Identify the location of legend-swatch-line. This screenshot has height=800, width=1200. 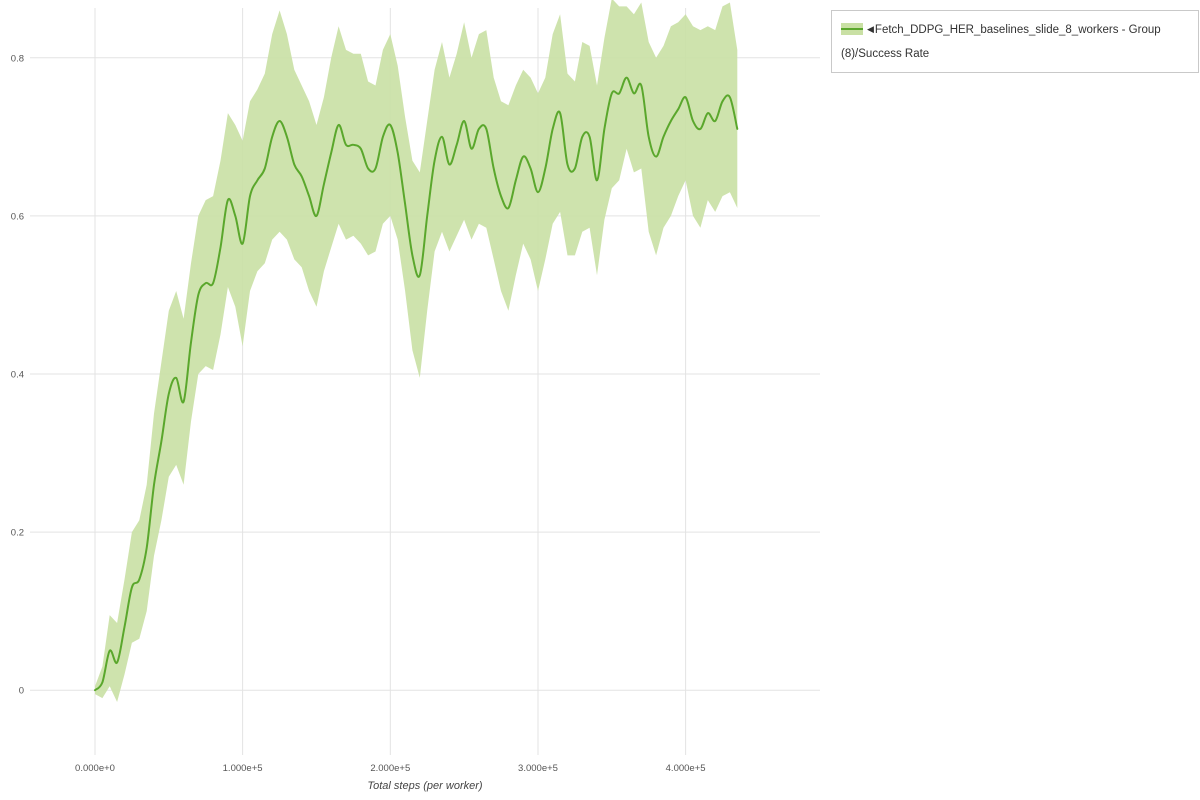
(852, 29).